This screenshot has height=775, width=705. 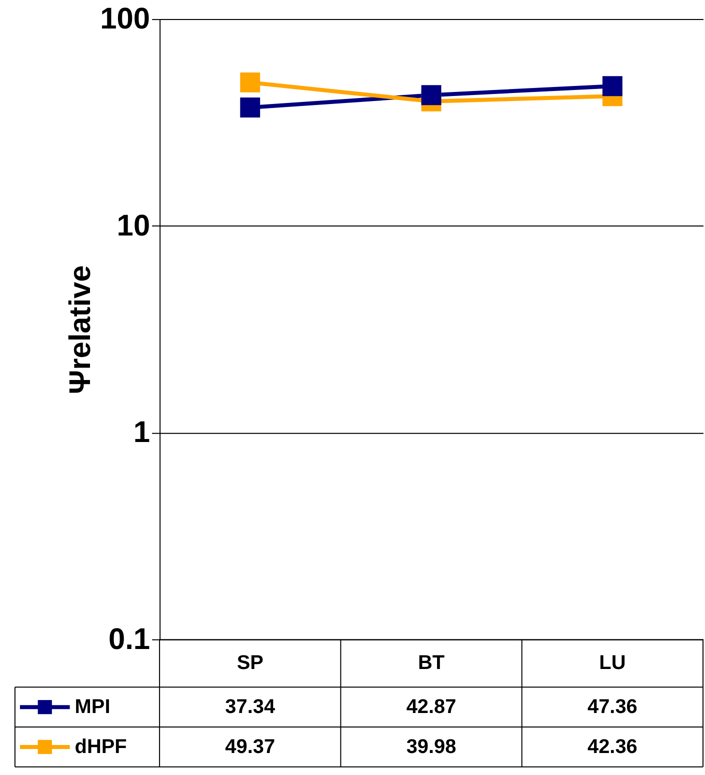 I want to click on data-label: 42.87, so click(x=431, y=707).